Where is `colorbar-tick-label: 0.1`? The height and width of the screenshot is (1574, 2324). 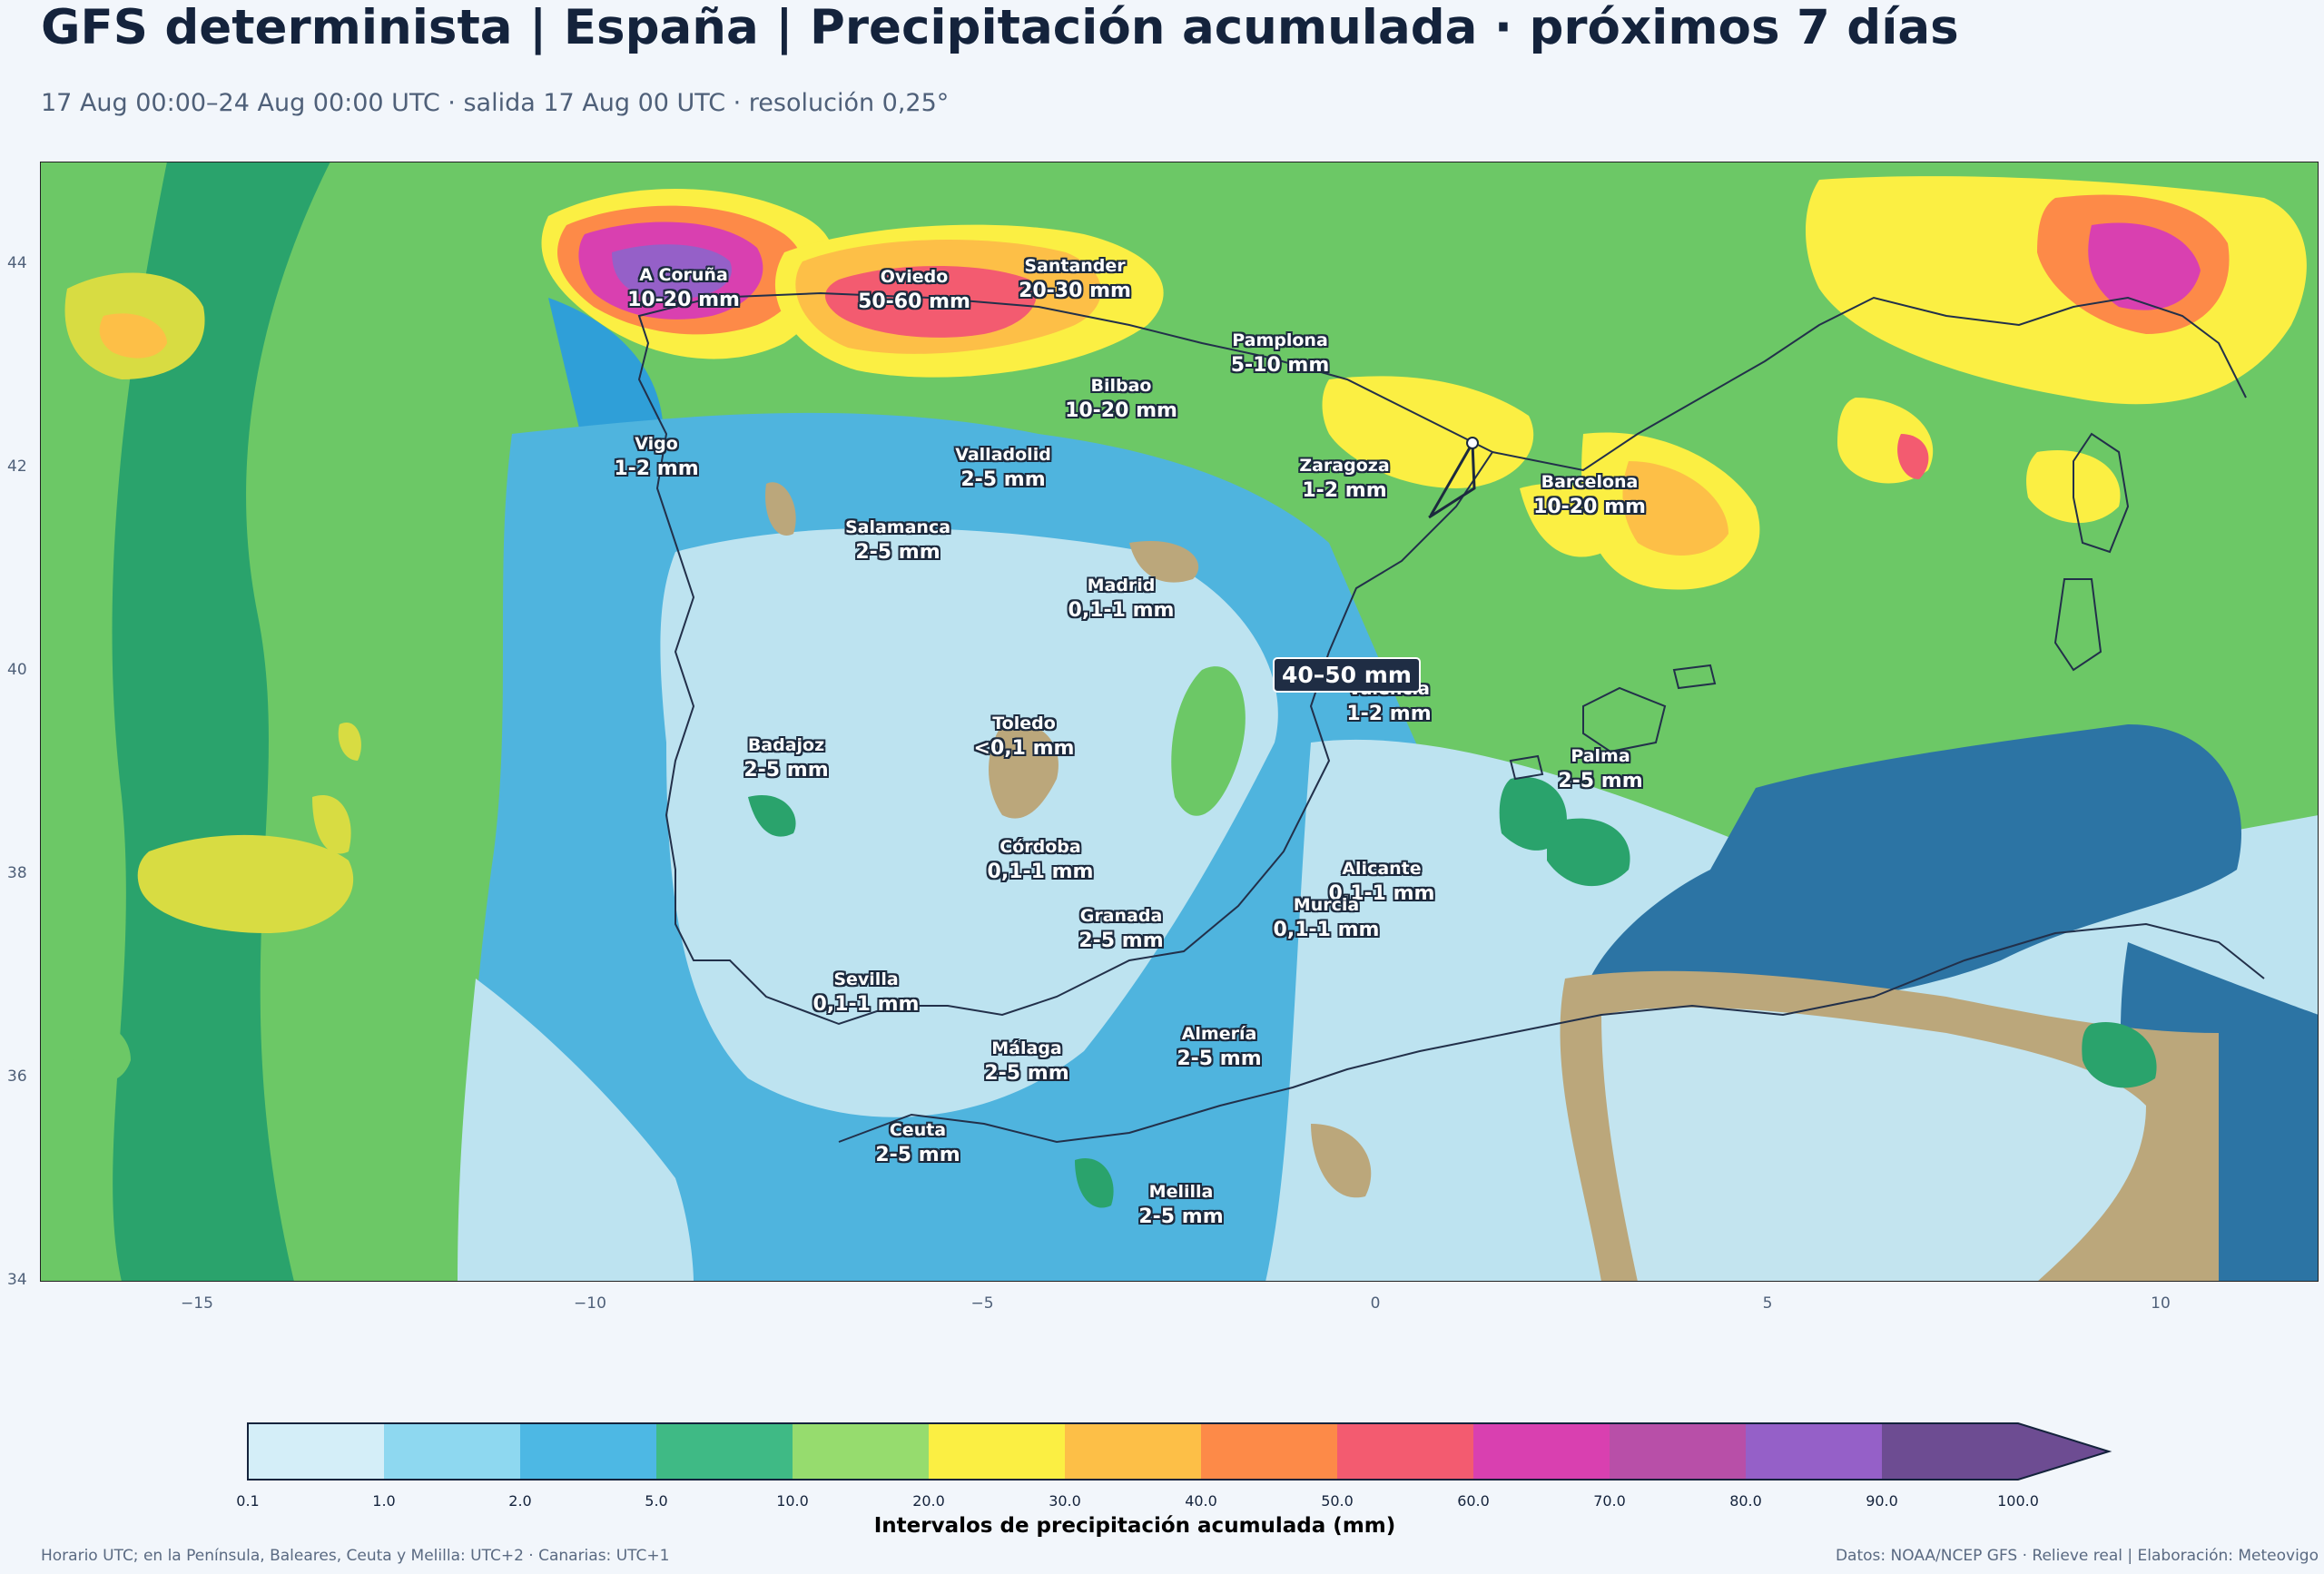 colorbar-tick-label: 0.1 is located at coordinates (248, 1501).